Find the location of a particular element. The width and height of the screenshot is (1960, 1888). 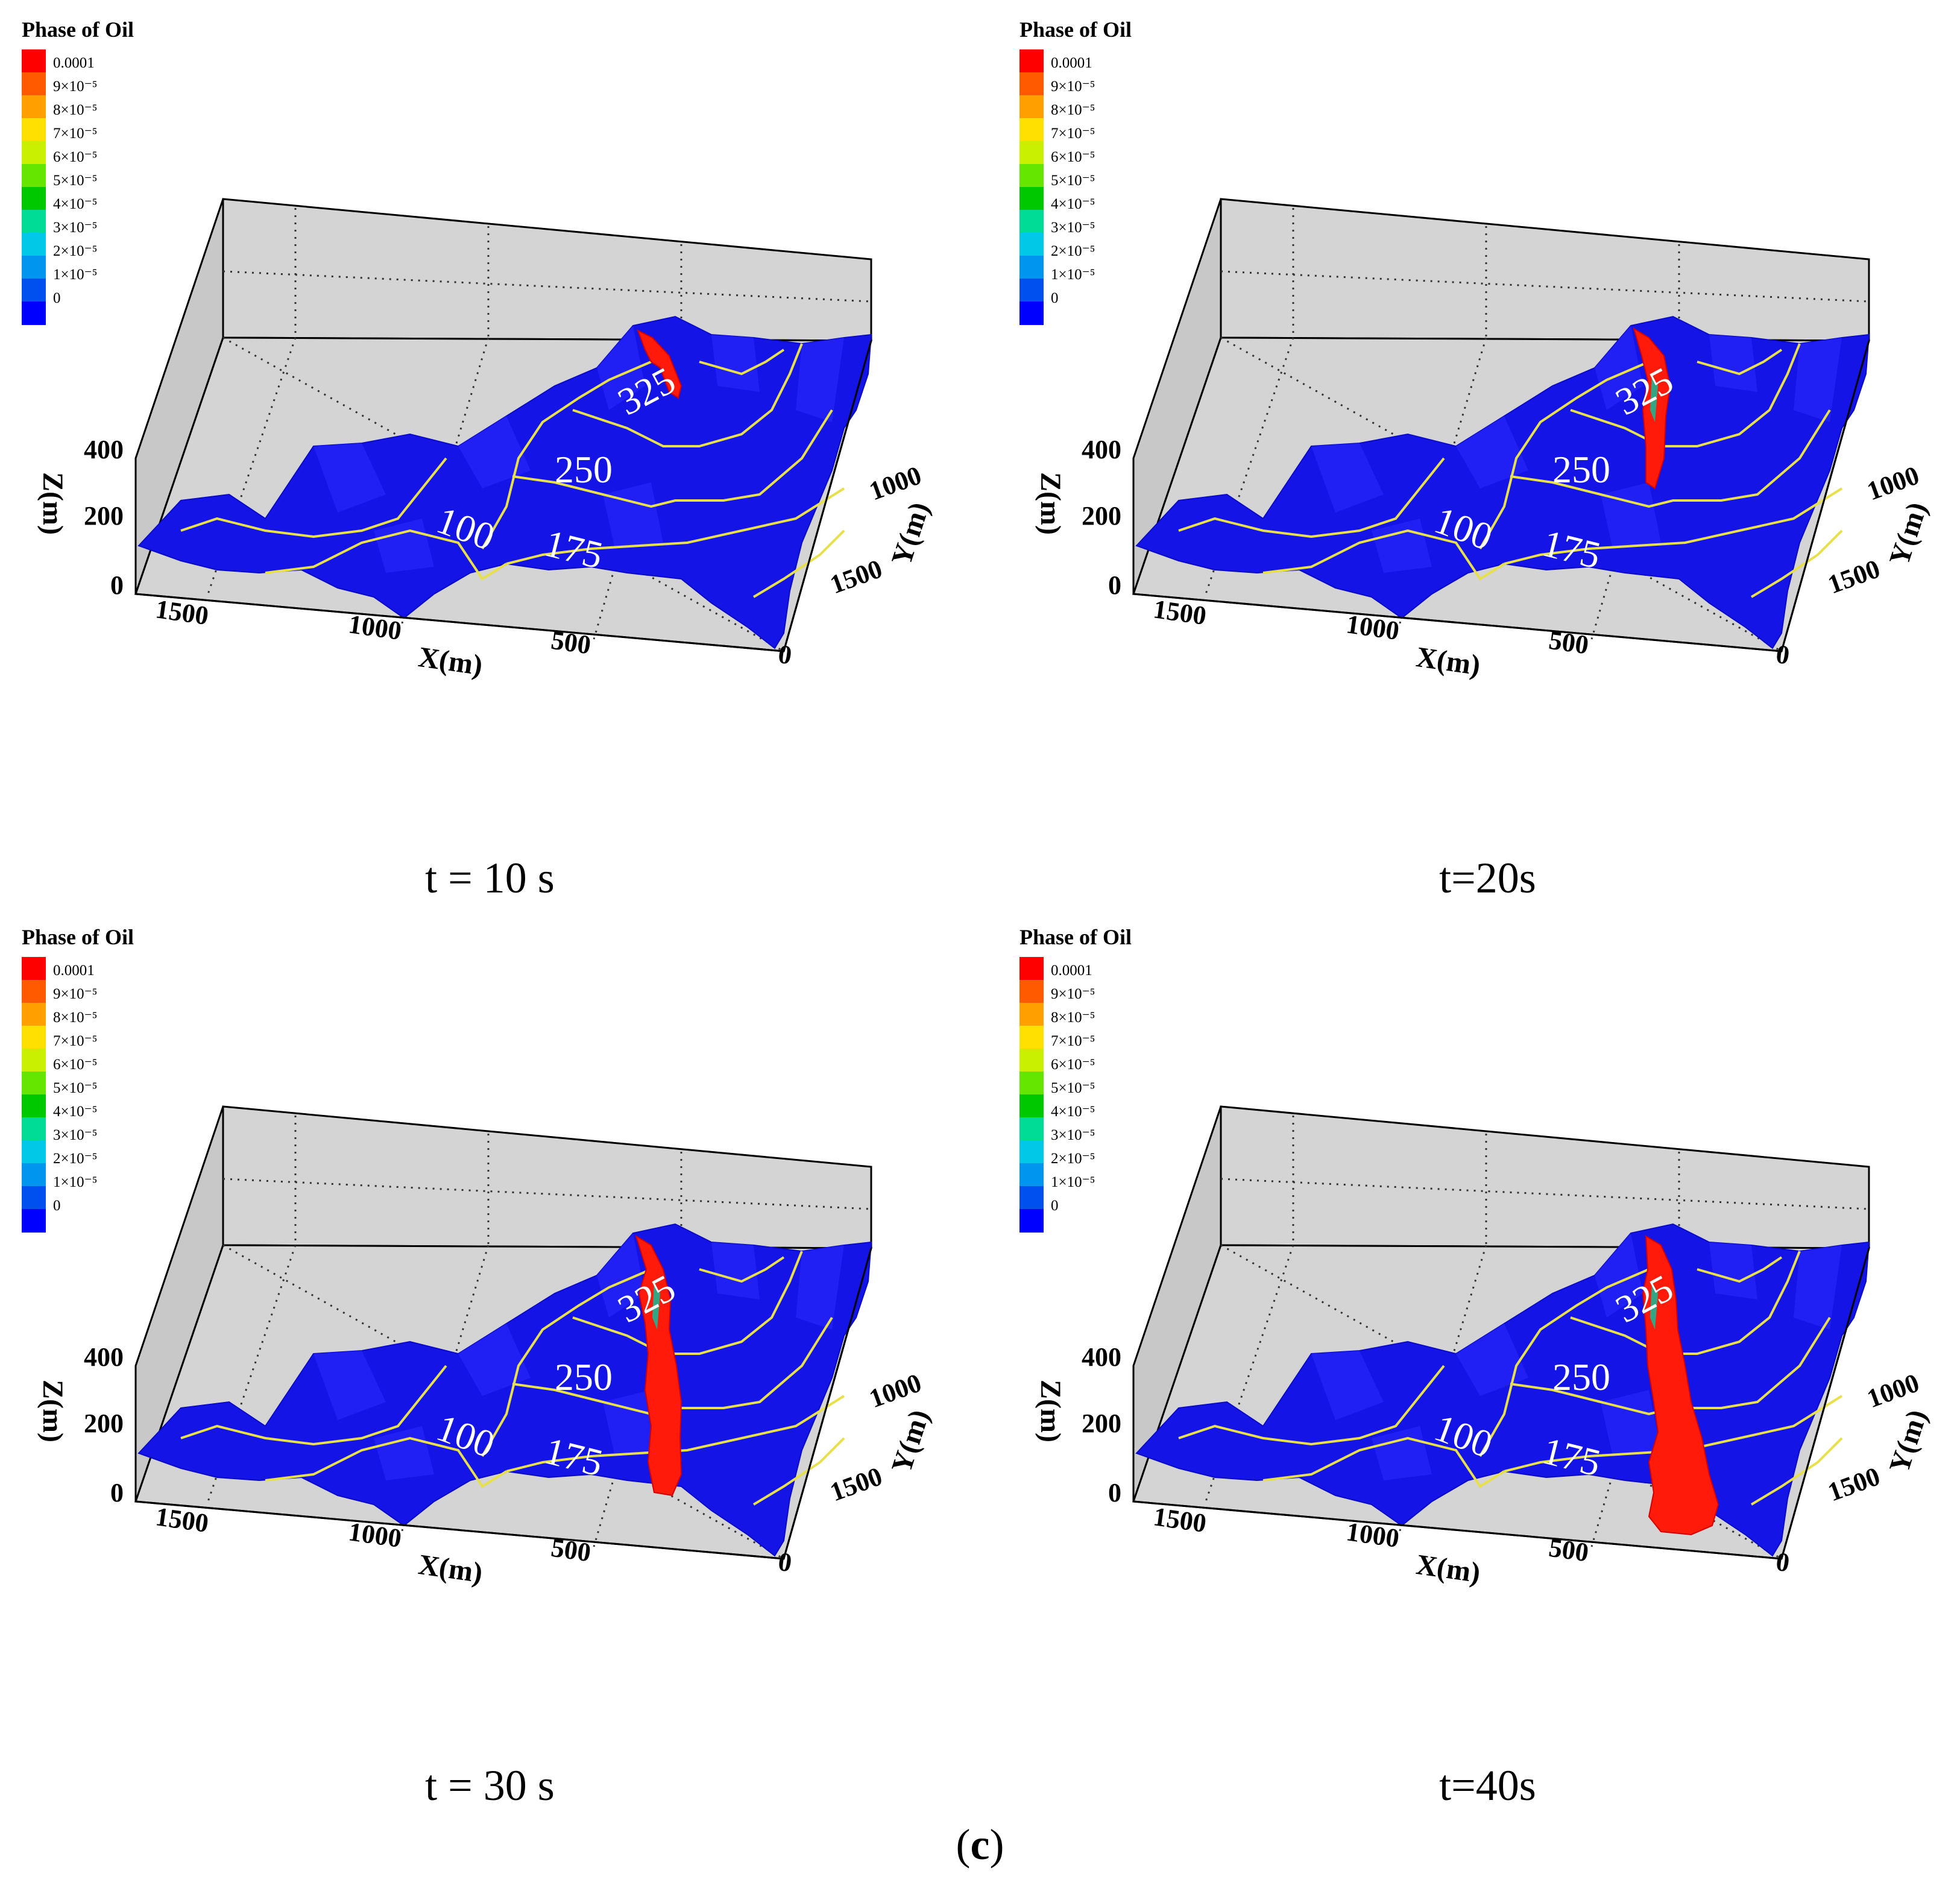

time-caption: t = 30 s is located at coordinates (490, 1786).